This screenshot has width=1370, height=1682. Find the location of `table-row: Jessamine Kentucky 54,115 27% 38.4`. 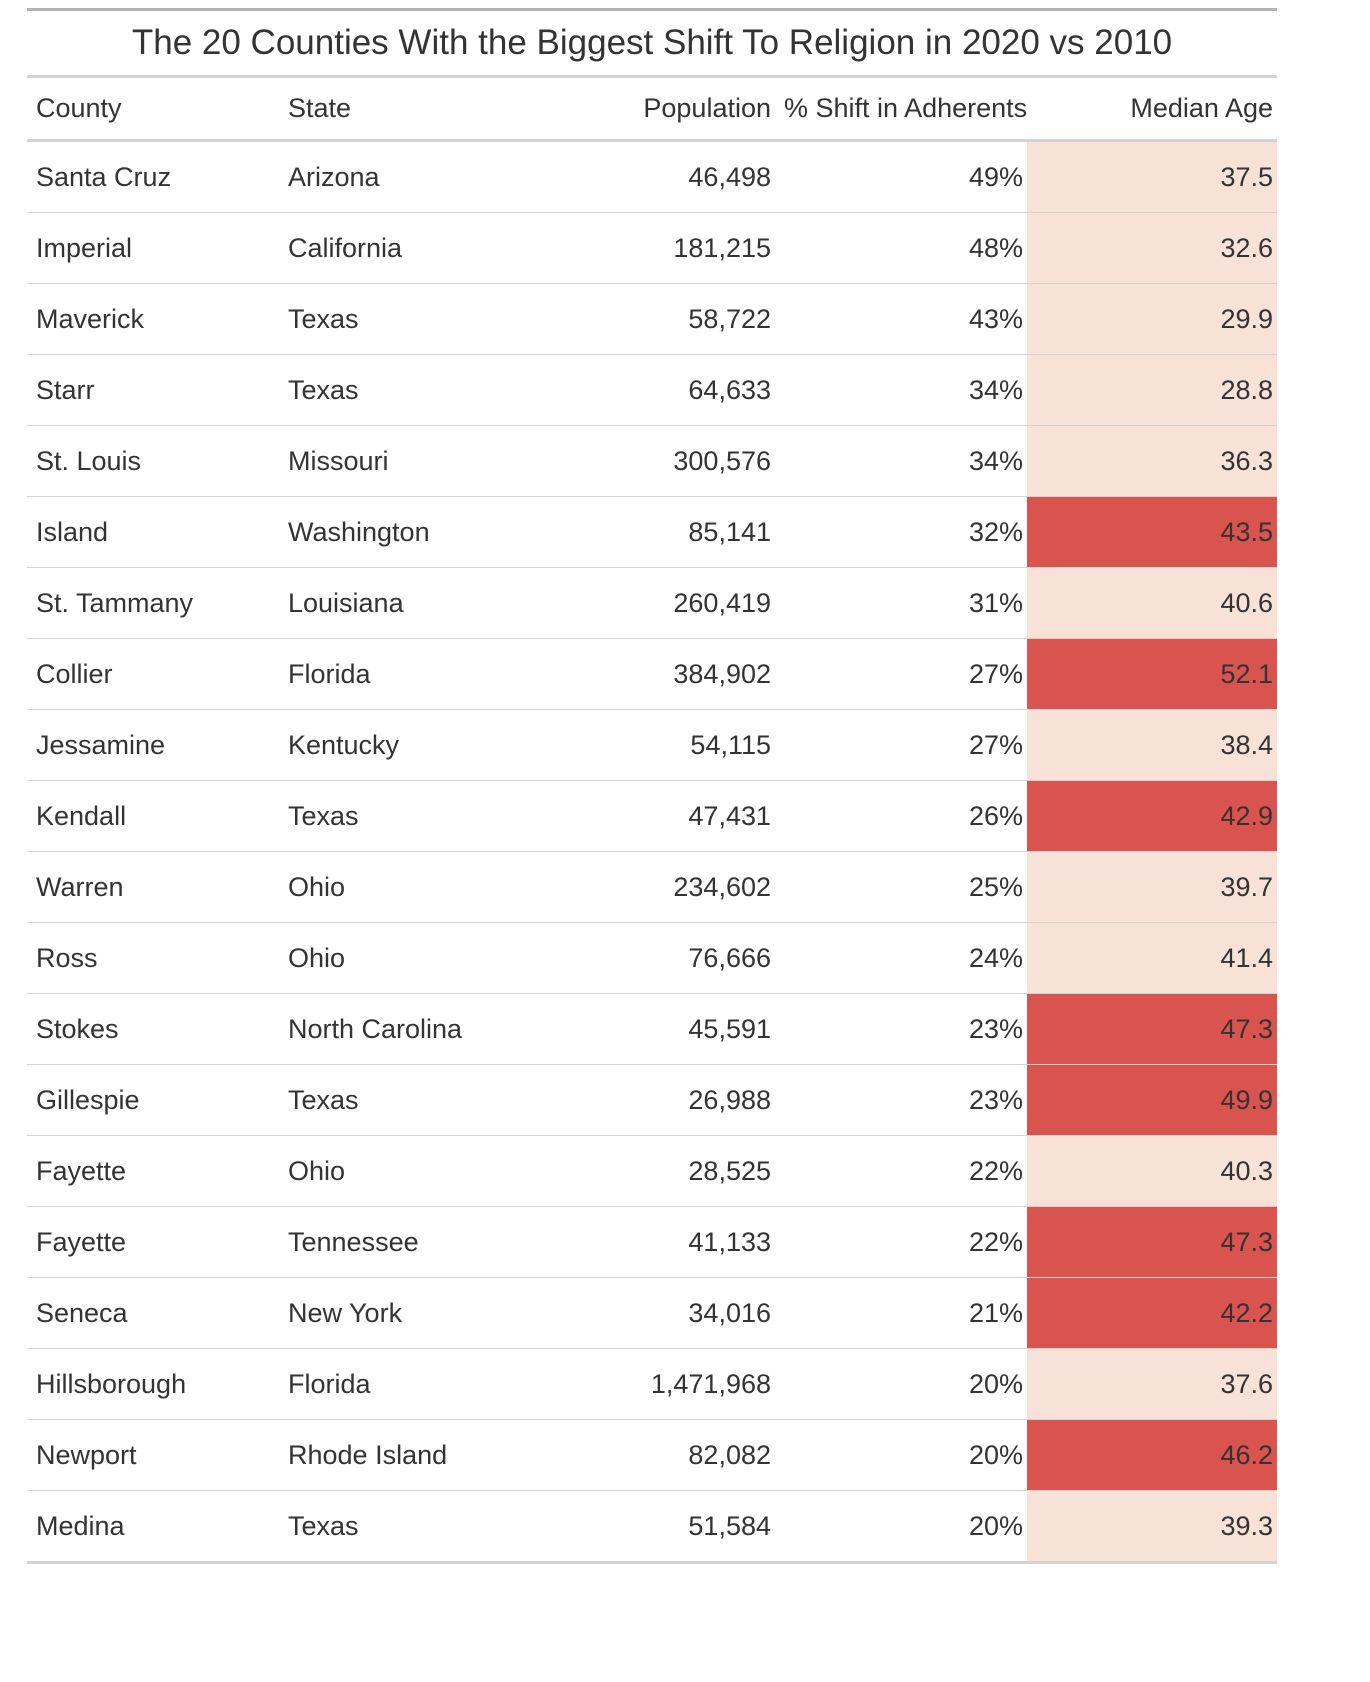

table-row: Jessamine Kentucky 54,115 27% 38.4 is located at coordinates (652, 745).